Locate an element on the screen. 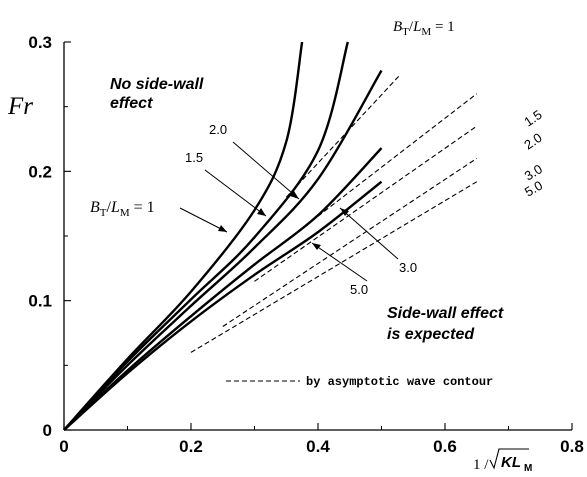  curve-label-1-5: 1.5 is located at coordinates (226, 183).